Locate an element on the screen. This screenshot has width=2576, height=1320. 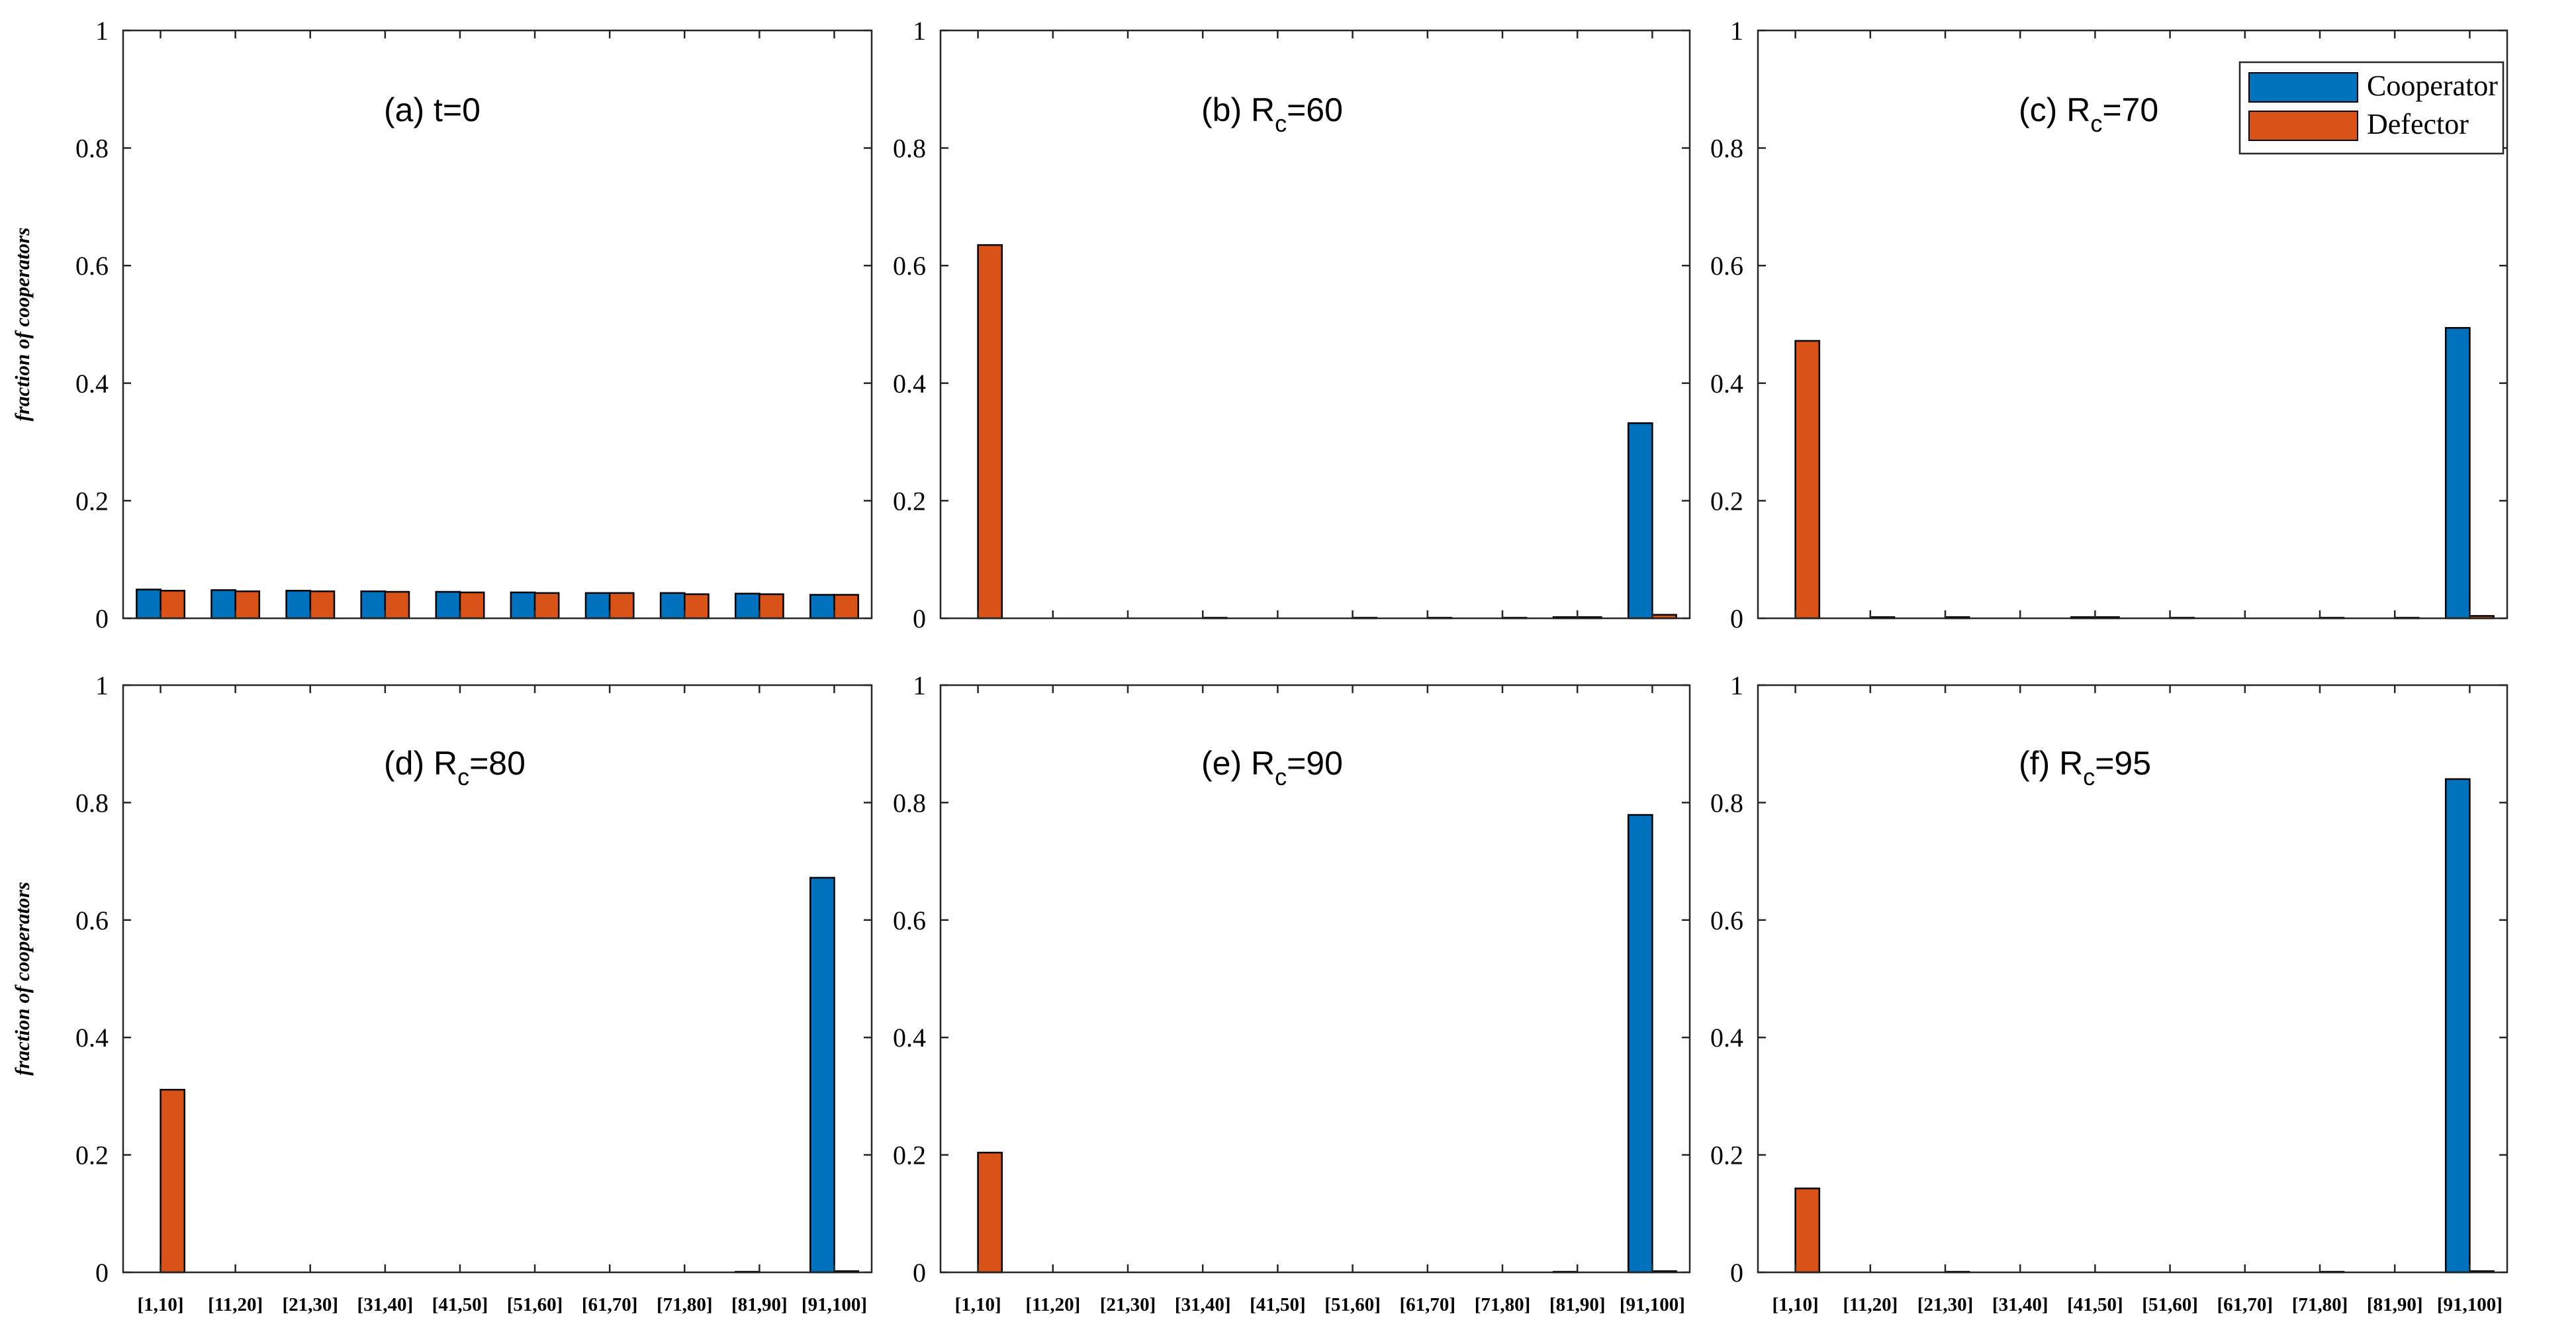
legend: Cooperator Defector is located at coordinates (2371, 108).